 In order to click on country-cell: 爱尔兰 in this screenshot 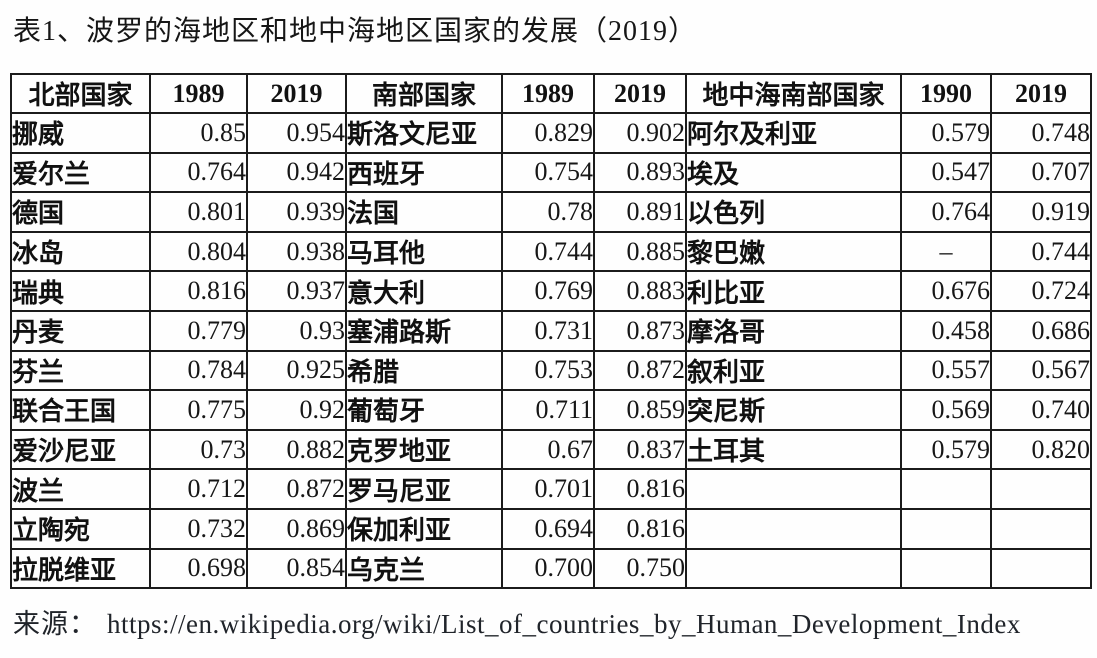, I will do `click(80, 172)`.